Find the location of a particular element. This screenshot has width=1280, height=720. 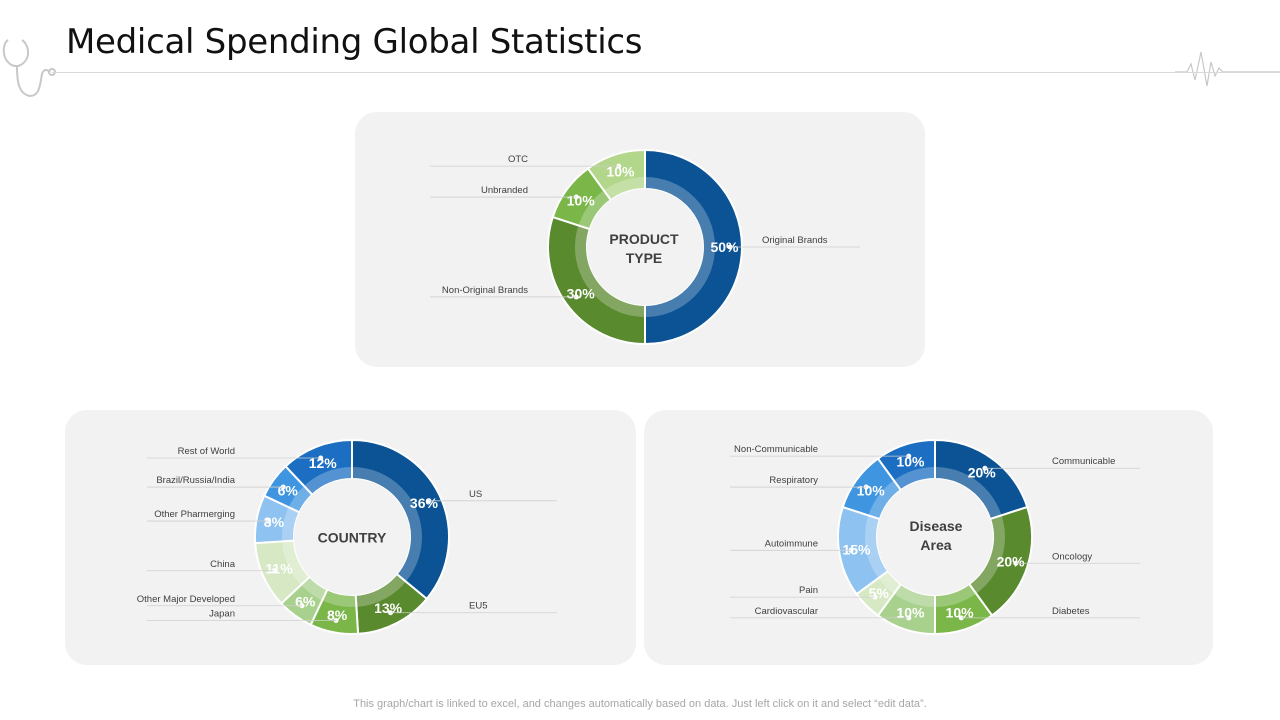

category-label-non-communicable: Non-Communicable is located at coordinates (776, 449).